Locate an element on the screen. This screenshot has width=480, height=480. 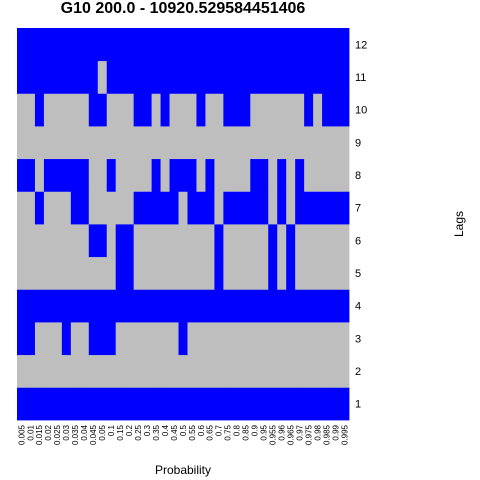
y-tick-label: 9 is located at coordinates (358, 143).